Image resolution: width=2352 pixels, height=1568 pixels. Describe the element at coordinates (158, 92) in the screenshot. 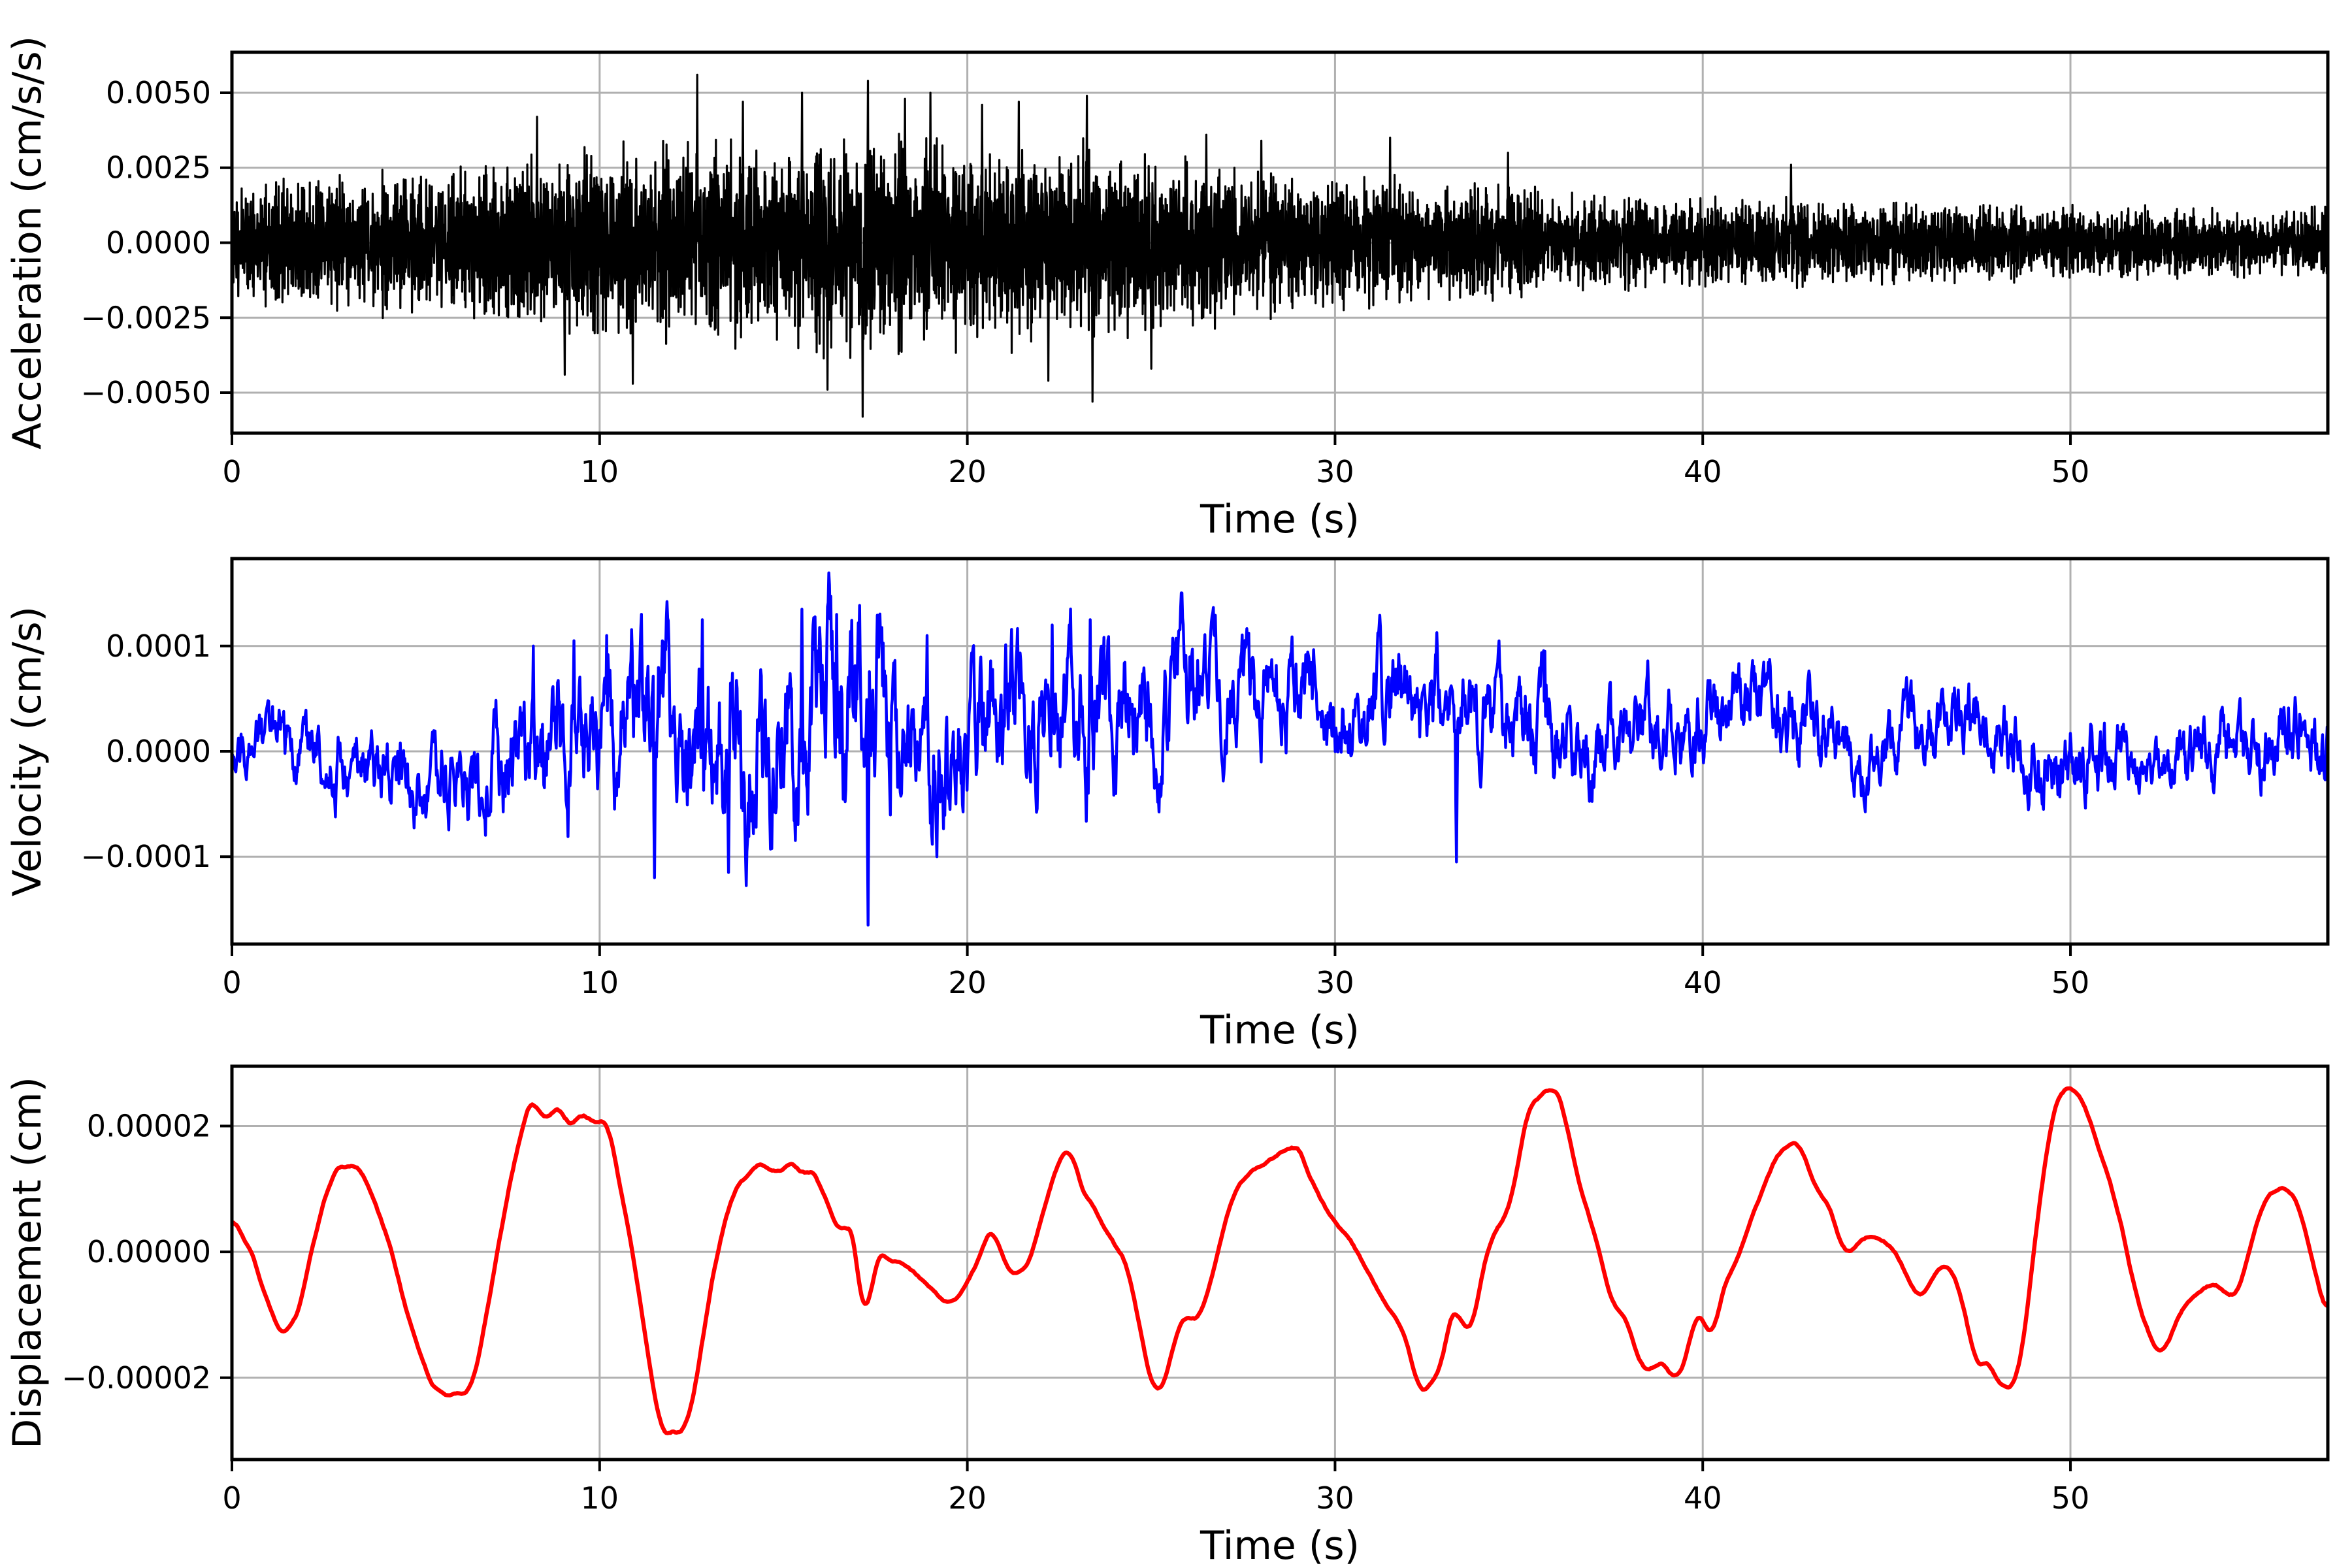

I see `y-tick-label: 0.0050` at that location.